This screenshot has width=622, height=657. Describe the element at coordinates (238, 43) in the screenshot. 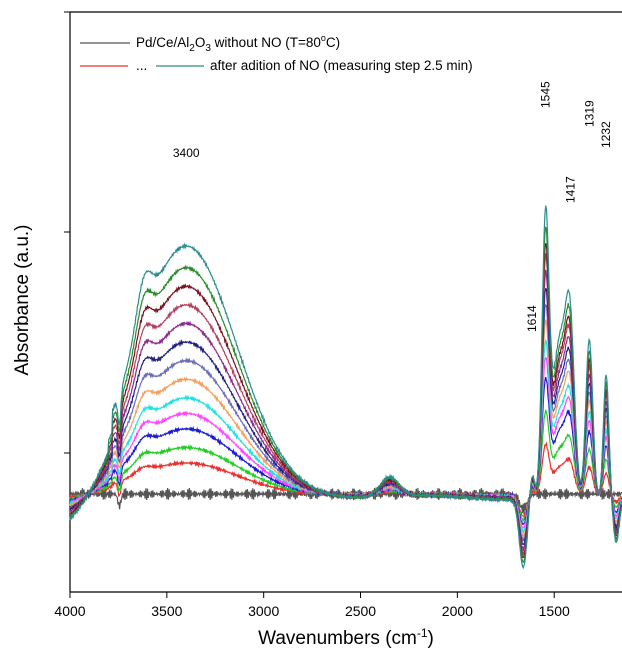

I see `legend-label-reference: Pd/Ce/Al2O3 without NO (T=80oC)` at that location.